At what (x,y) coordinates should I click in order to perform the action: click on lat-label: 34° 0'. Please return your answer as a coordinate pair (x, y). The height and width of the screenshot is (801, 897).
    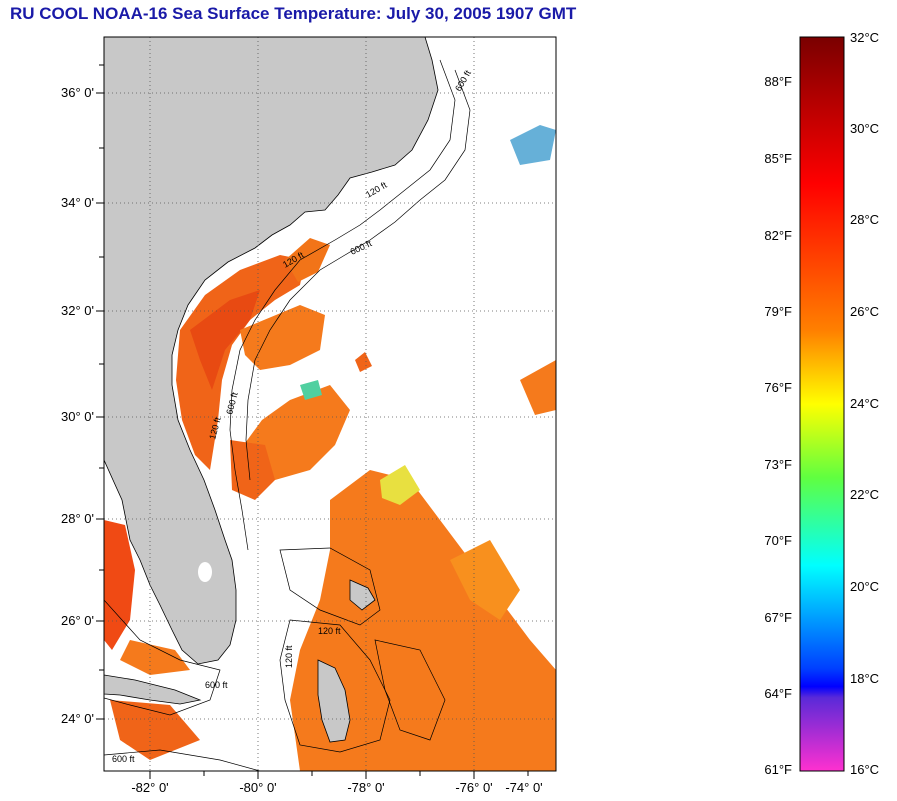
    Looking at the image, I should click on (77, 202).